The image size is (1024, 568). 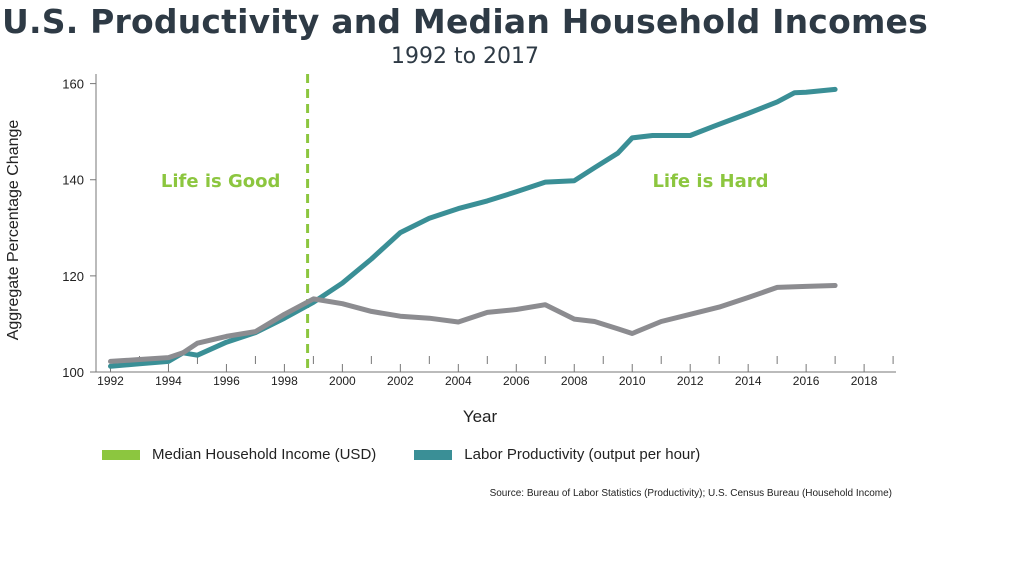 What do you see at coordinates (221, 181) in the screenshot?
I see `annotation-life-is-good: Life is Good` at bounding box center [221, 181].